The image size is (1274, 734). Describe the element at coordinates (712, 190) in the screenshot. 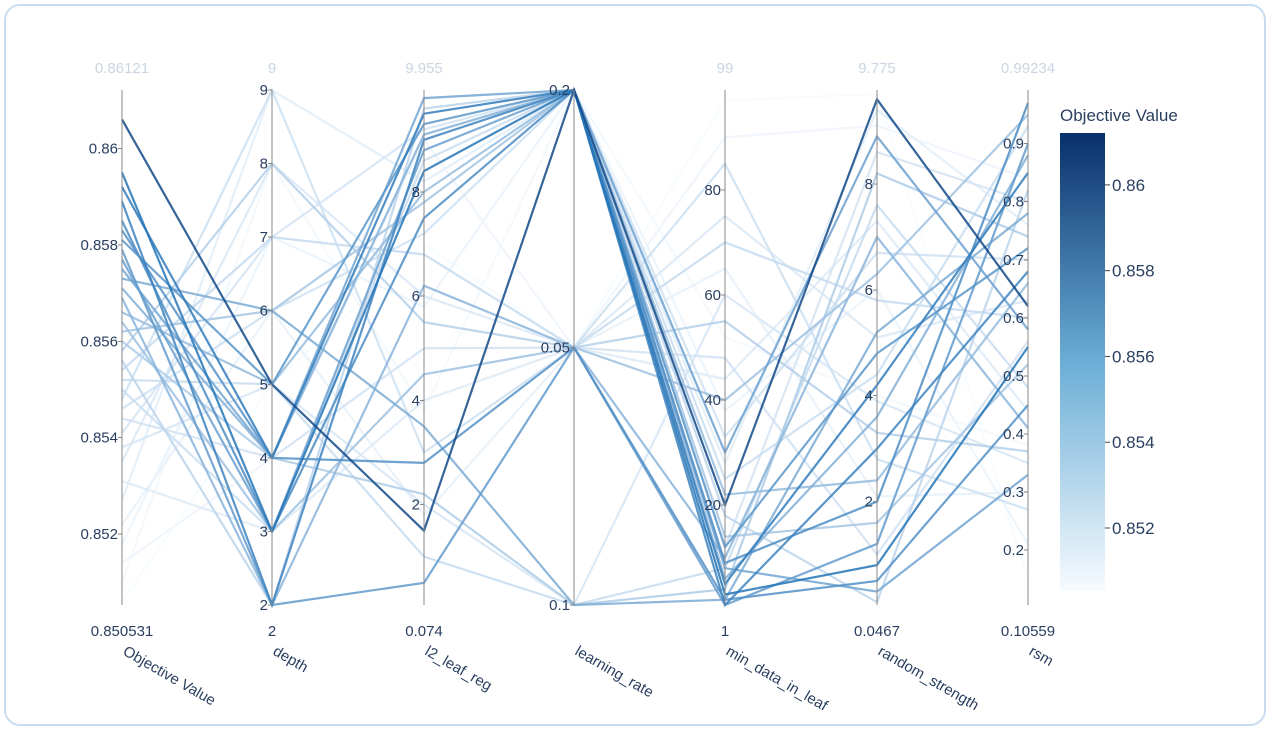

I see `tick-label: 80` at that location.